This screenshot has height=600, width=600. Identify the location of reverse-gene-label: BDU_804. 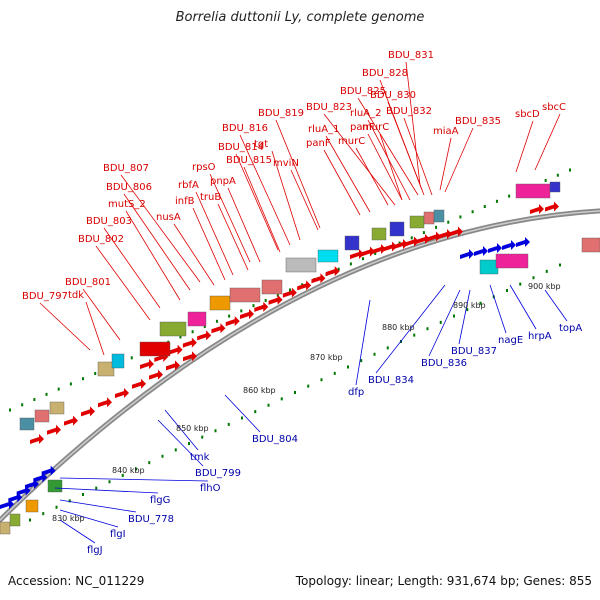
(275, 439).